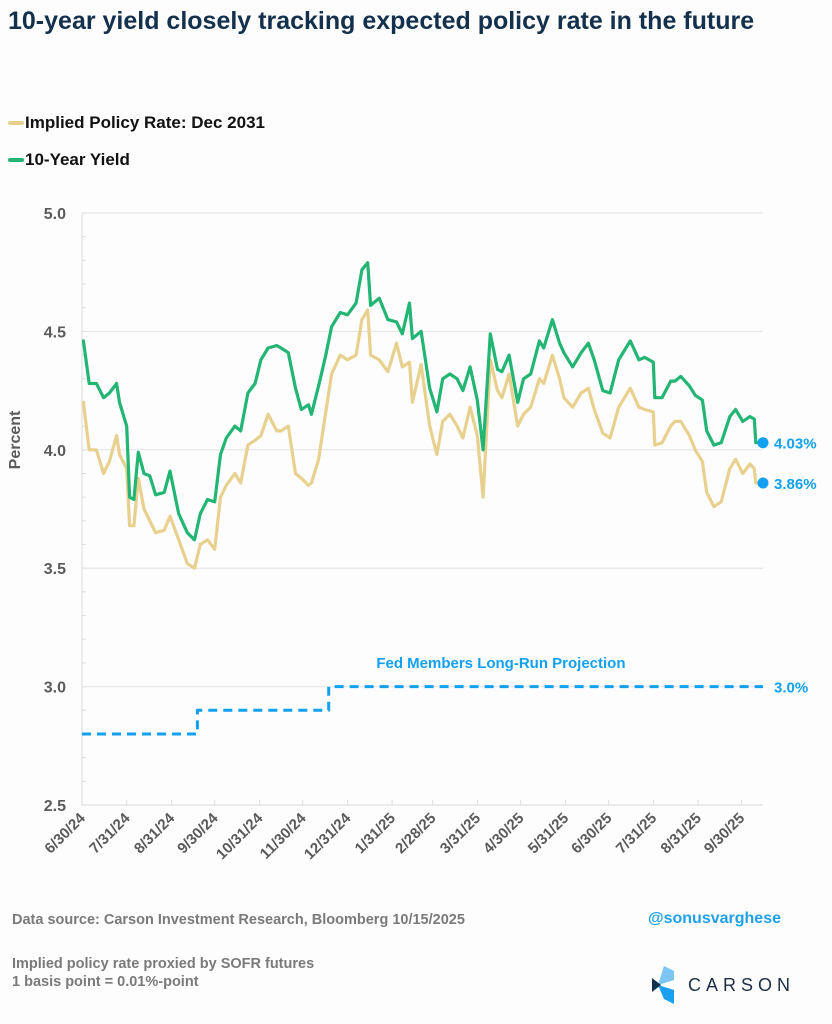 The width and height of the screenshot is (832, 1024). What do you see at coordinates (55, 688) in the screenshot?
I see `y-tick-label: 3.0` at bounding box center [55, 688].